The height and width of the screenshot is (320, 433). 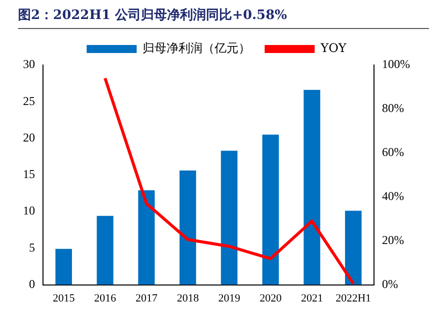 What do you see at coordinates (393, 108) in the screenshot?
I see `y2-tick-label: 80%` at bounding box center [393, 108].